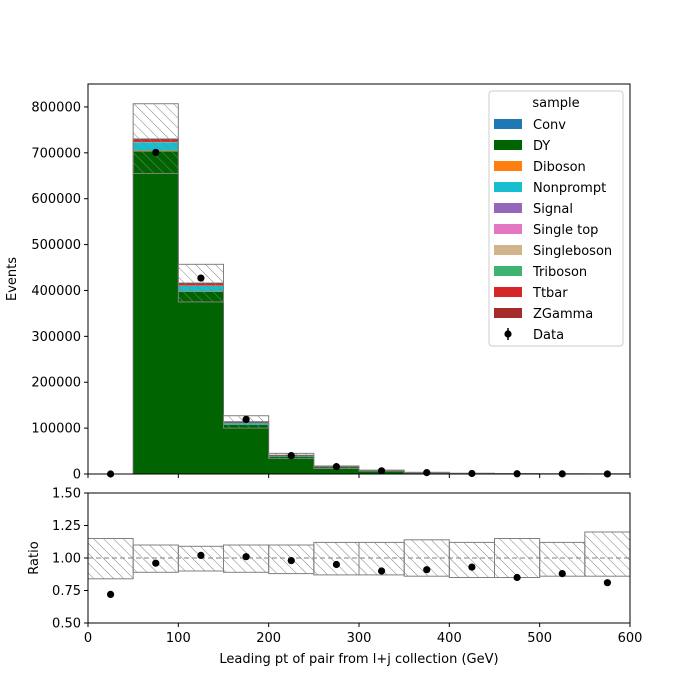  What do you see at coordinates (268, 638) in the screenshot?
I see `x-tick-label: 200` at bounding box center [268, 638].